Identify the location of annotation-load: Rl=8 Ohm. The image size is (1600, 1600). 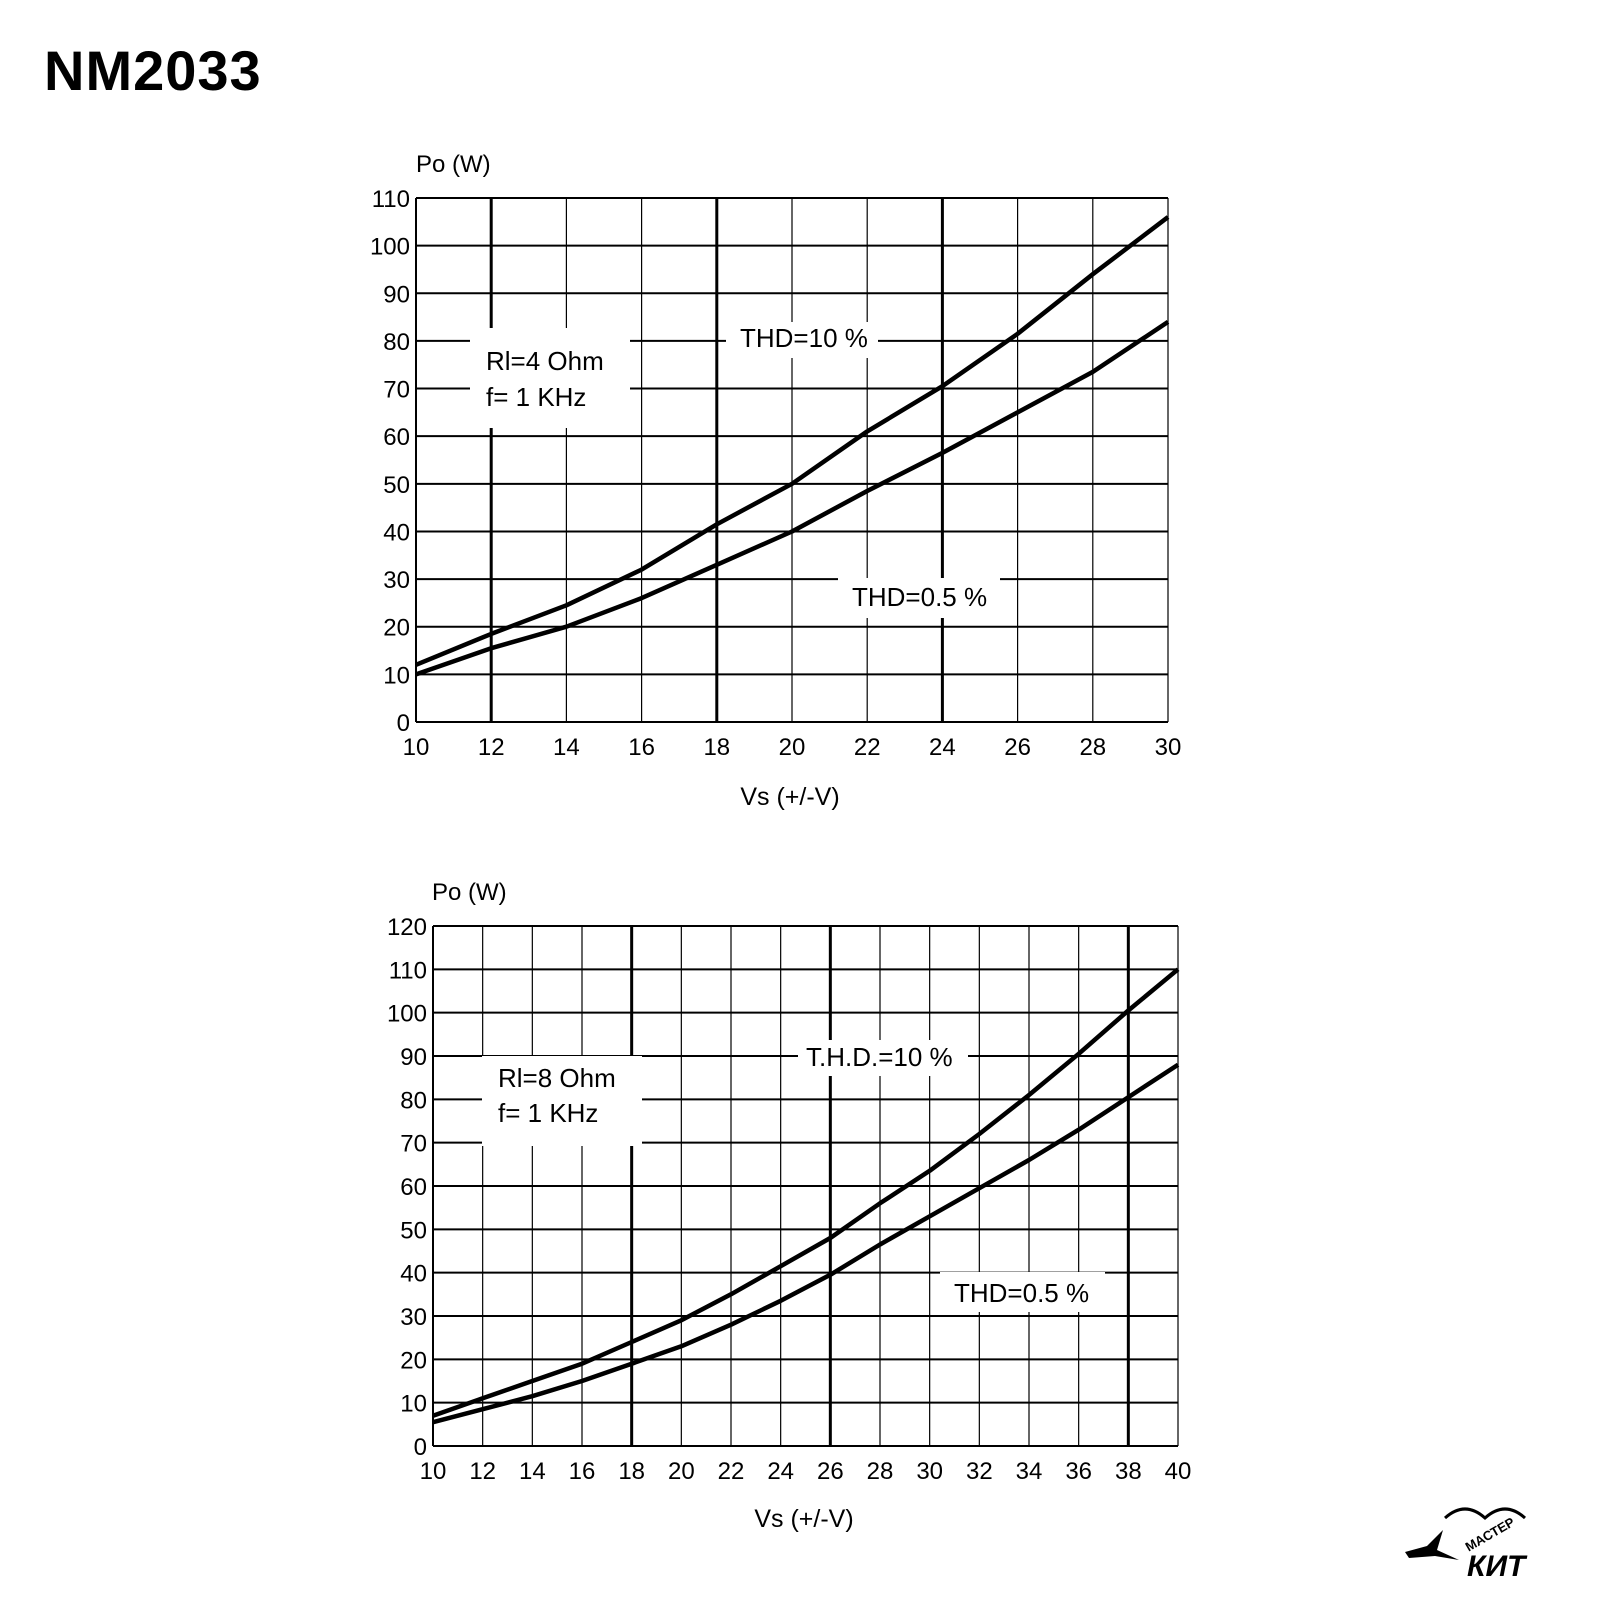
(557, 1078).